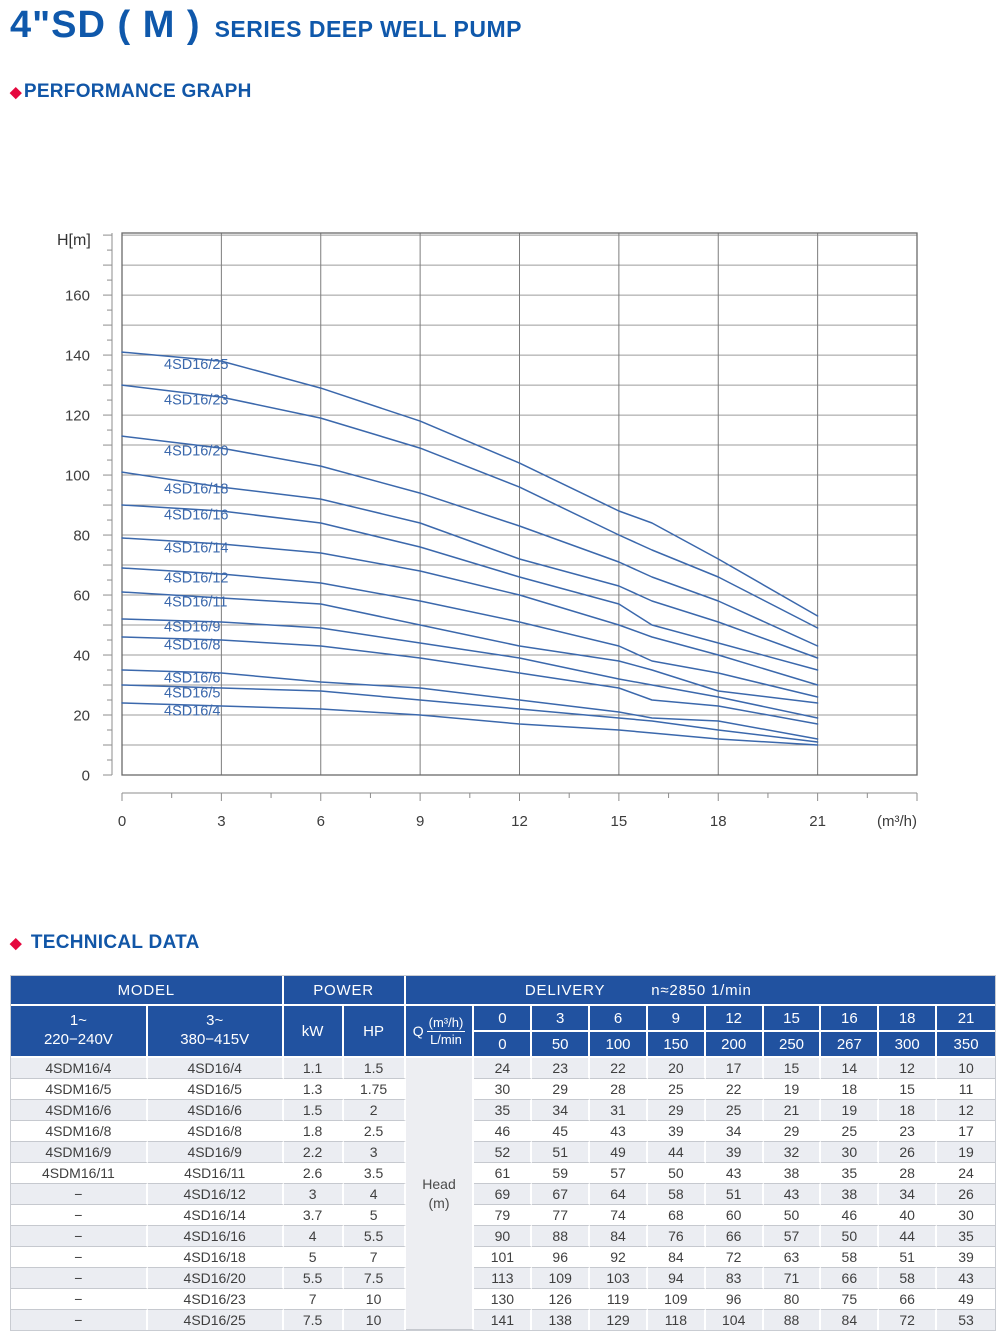 The height and width of the screenshot is (1335, 1006). I want to click on kw-cell: 5.5, so click(313, 1278).